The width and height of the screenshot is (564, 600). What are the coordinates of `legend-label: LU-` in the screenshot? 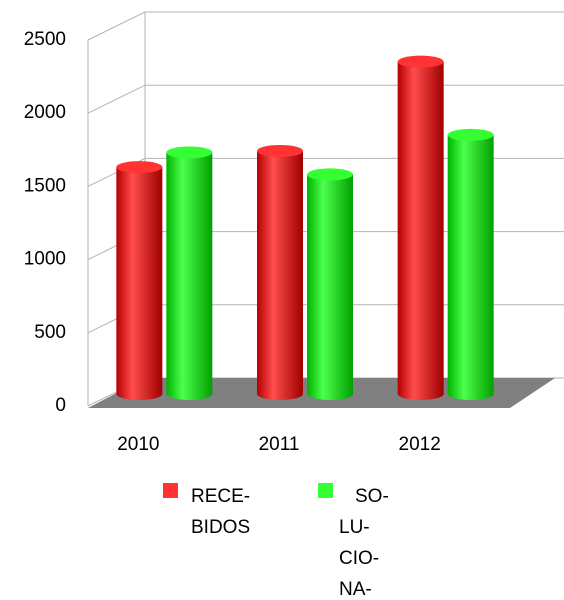 It's located at (354, 527).